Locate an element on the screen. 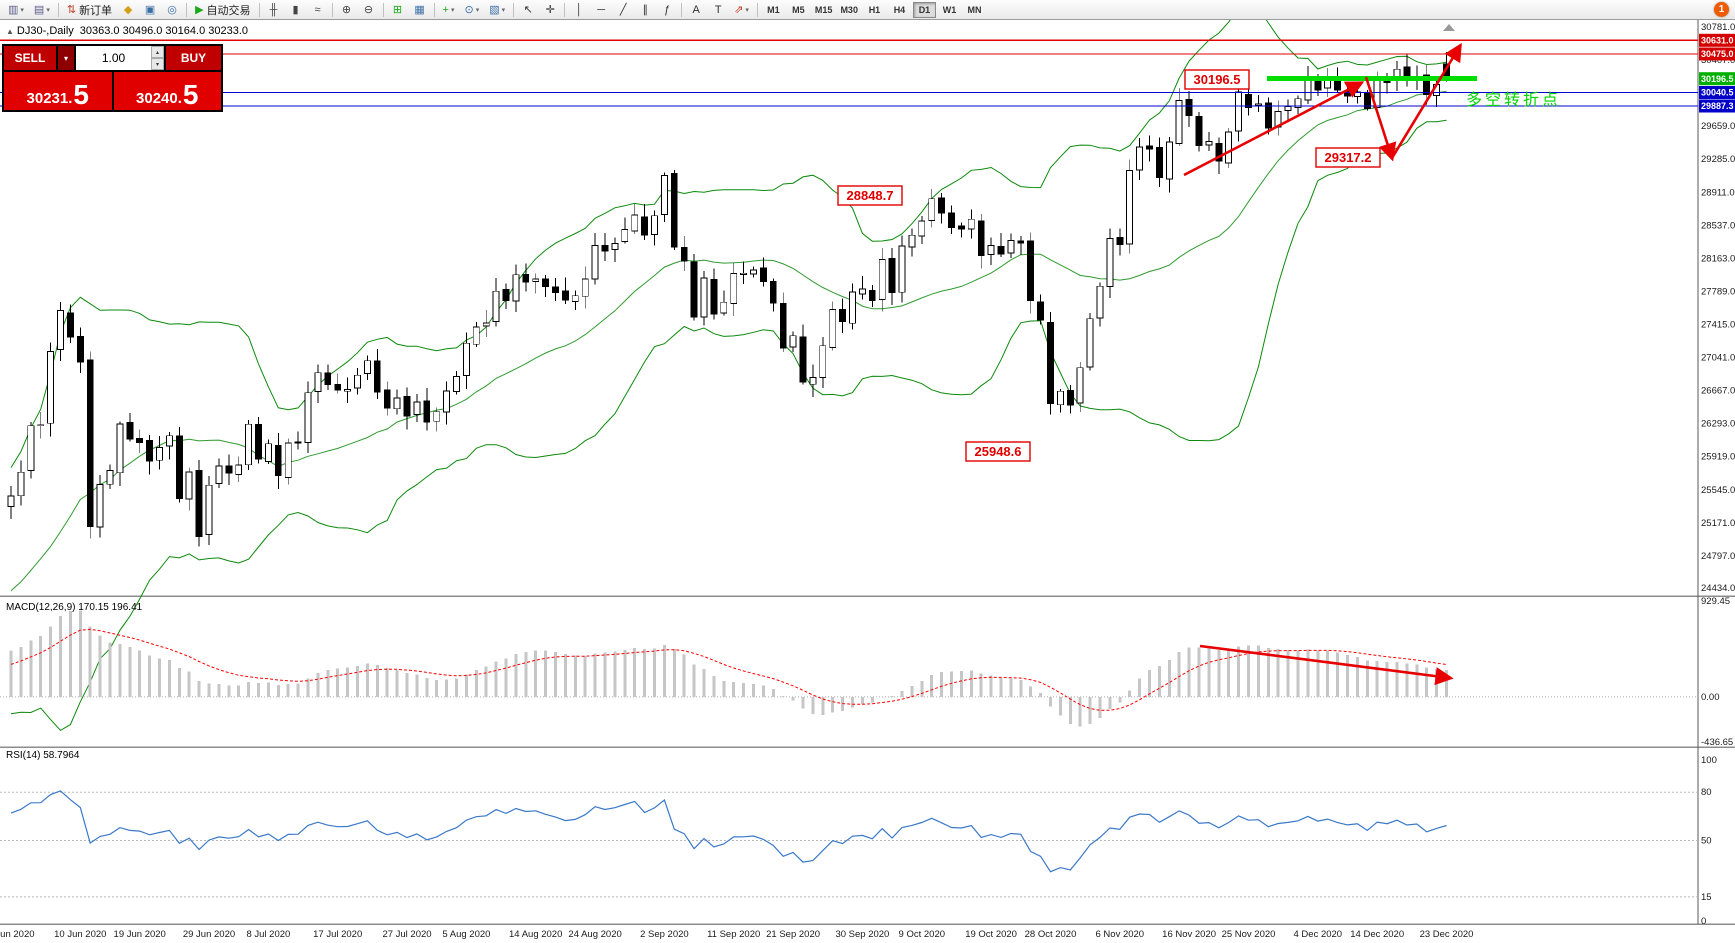 This screenshot has height=943, width=1735. volume-input: 1.00 is located at coordinates (113, 58).